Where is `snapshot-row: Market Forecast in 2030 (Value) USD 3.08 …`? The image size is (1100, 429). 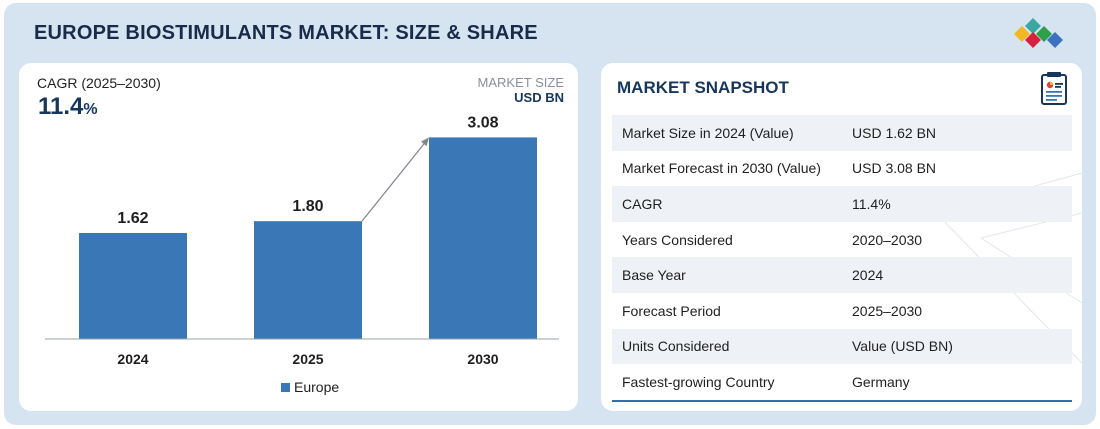
snapshot-row: Market Forecast in 2030 (Value) USD 3.08 … is located at coordinates (842, 169).